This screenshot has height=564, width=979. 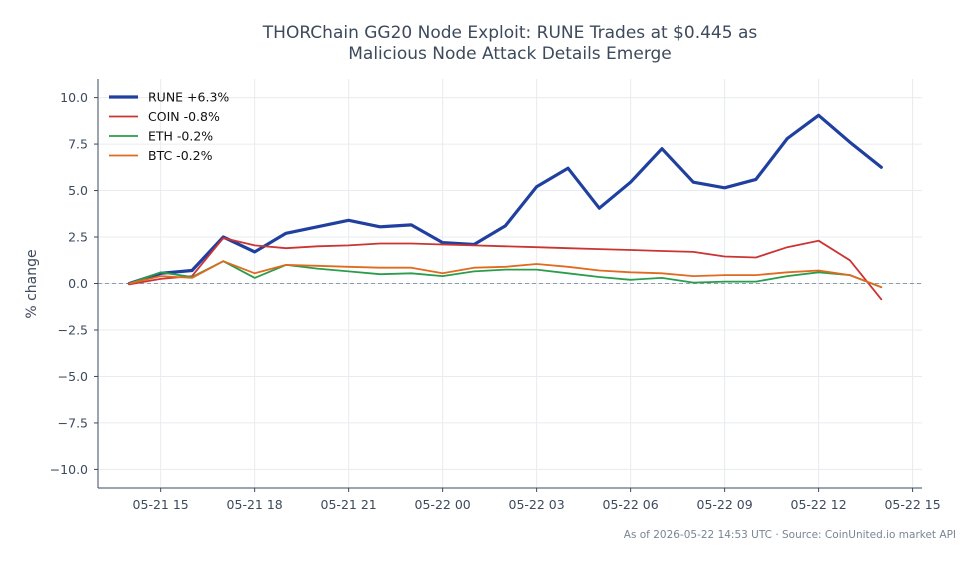 What do you see at coordinates (169, 126) in the screenshot?
I see `legend: RUNE +6.3% COIN -0.8% ETH -0.2% BTC -0.2%` at bounding box center [169, 126].